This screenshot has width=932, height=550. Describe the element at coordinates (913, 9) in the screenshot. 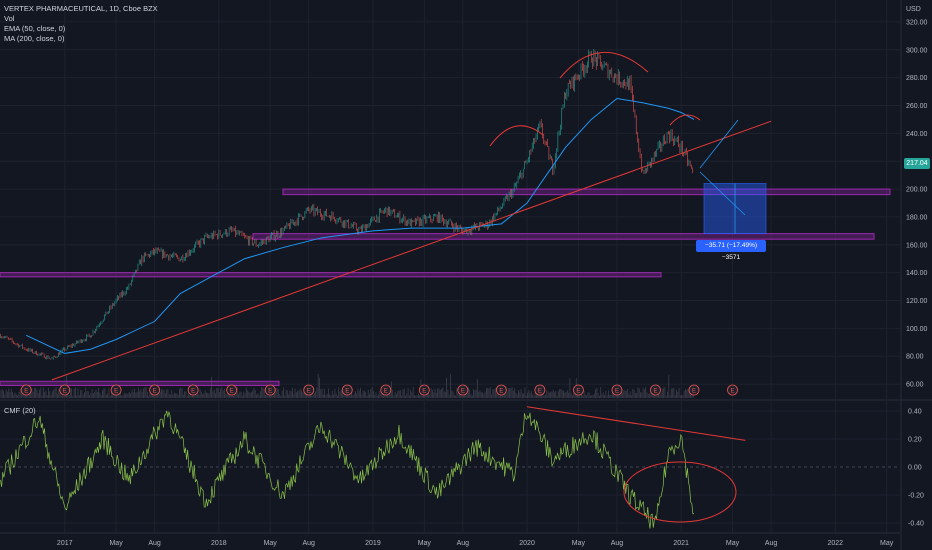

I see `currency-label: USD` at that location.